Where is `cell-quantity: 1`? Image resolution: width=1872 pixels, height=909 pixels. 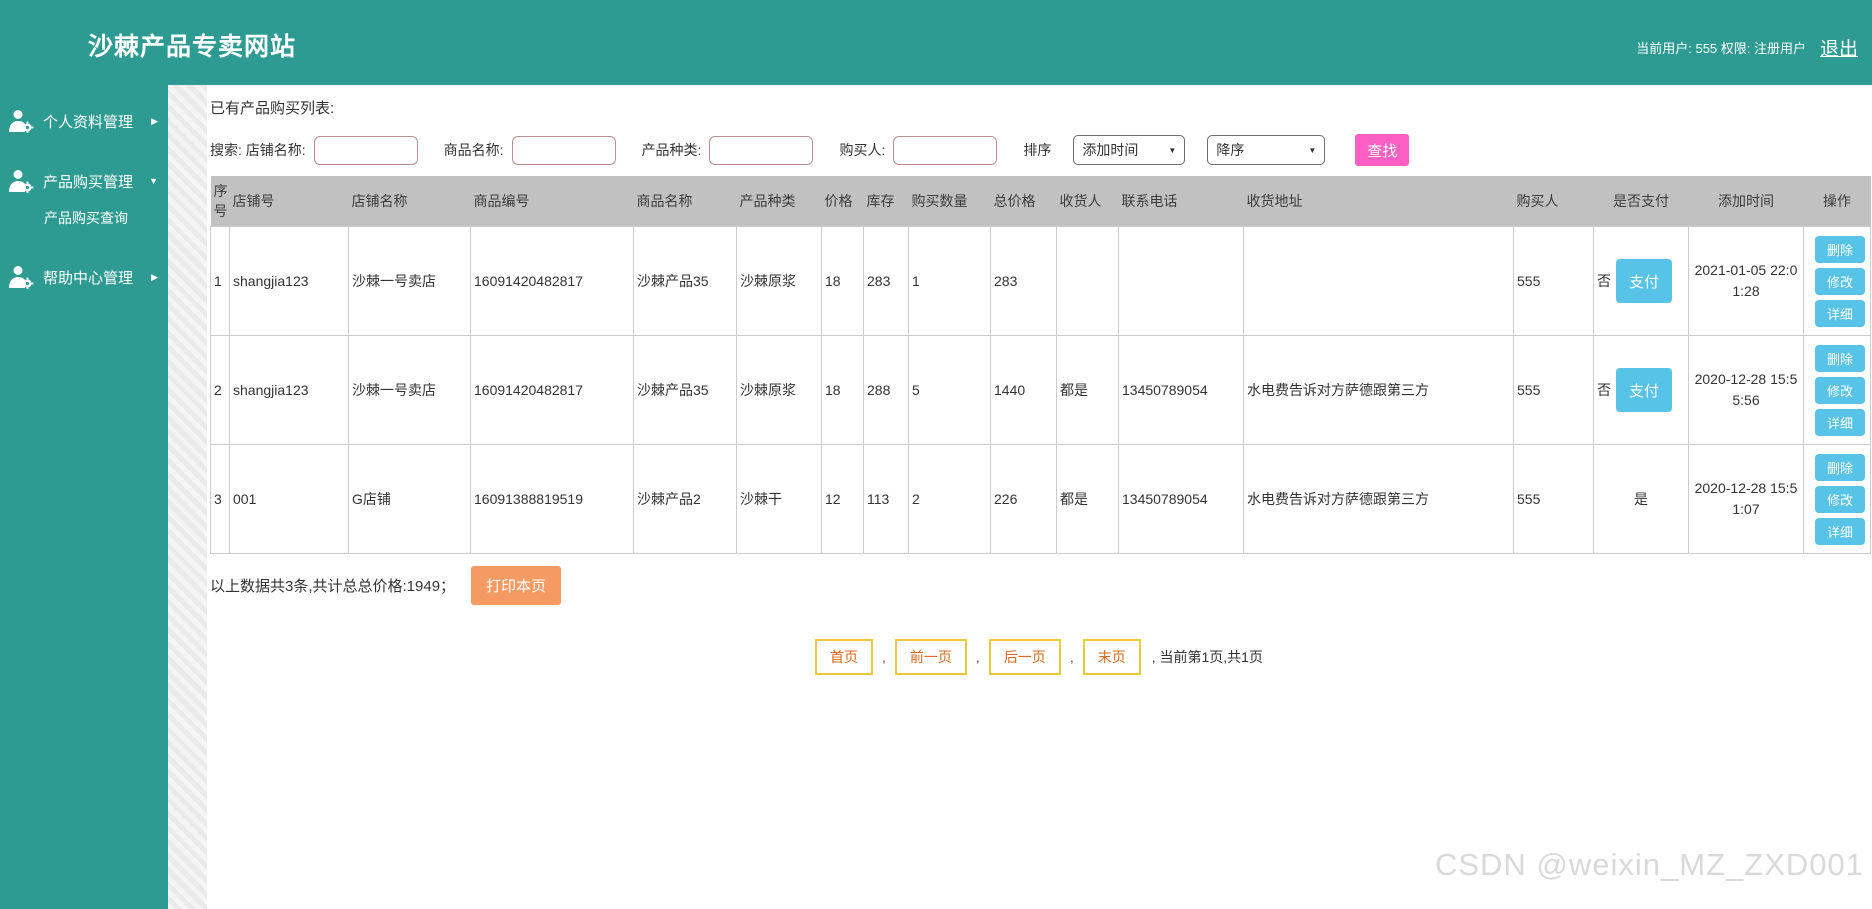 cell-quantity: 1 is located at coordinates (949, 281).